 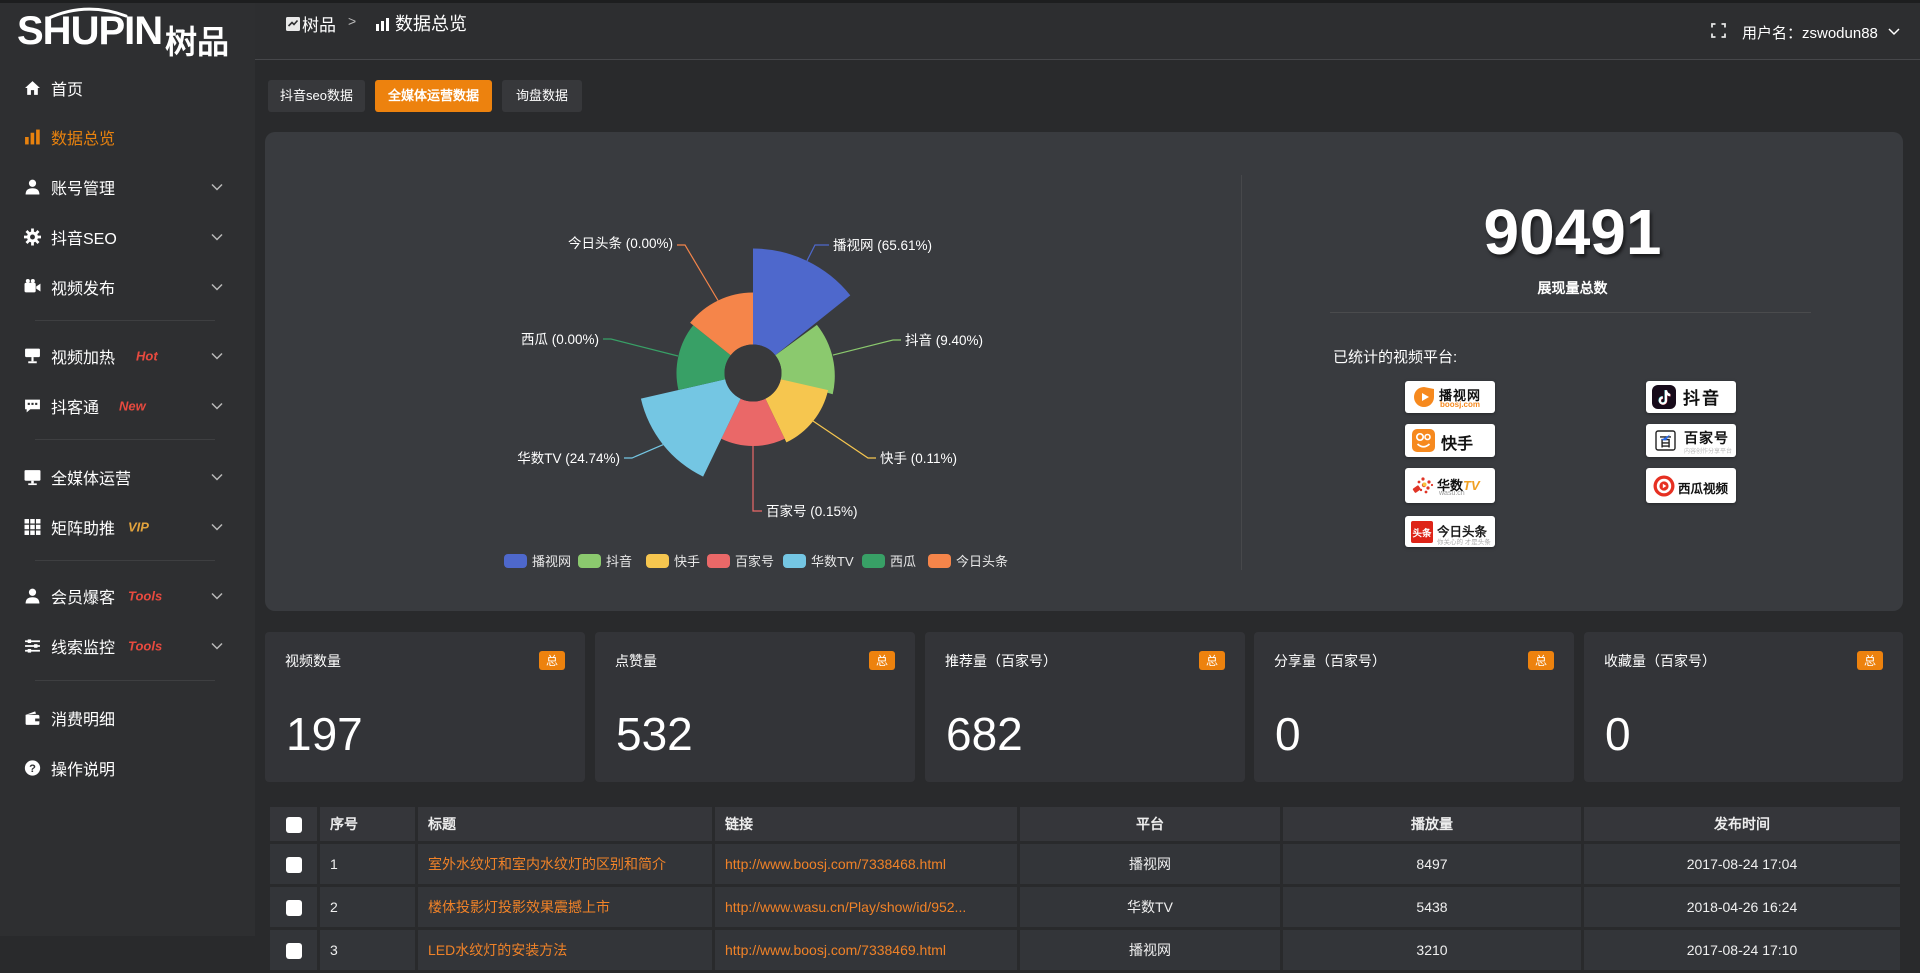 I want to click on svg-text: 抖音, so click(x=619, y=561).